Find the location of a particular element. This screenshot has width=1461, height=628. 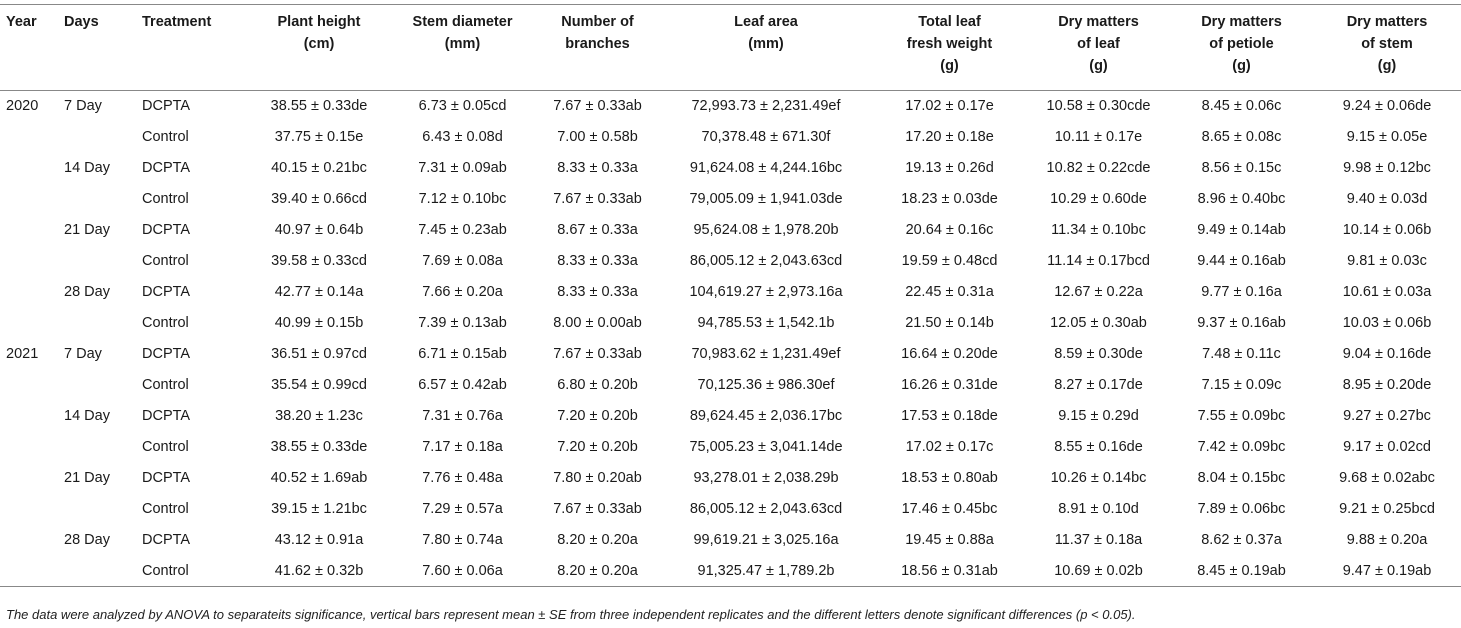

table-cell: 10.58 ± 0.30cde is located at coordinates (1098, 106).